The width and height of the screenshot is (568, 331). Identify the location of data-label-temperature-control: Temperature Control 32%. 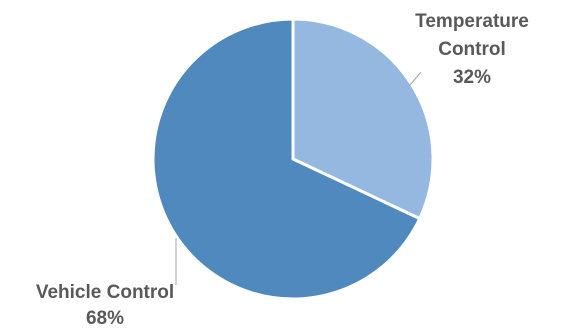
(472, 49).